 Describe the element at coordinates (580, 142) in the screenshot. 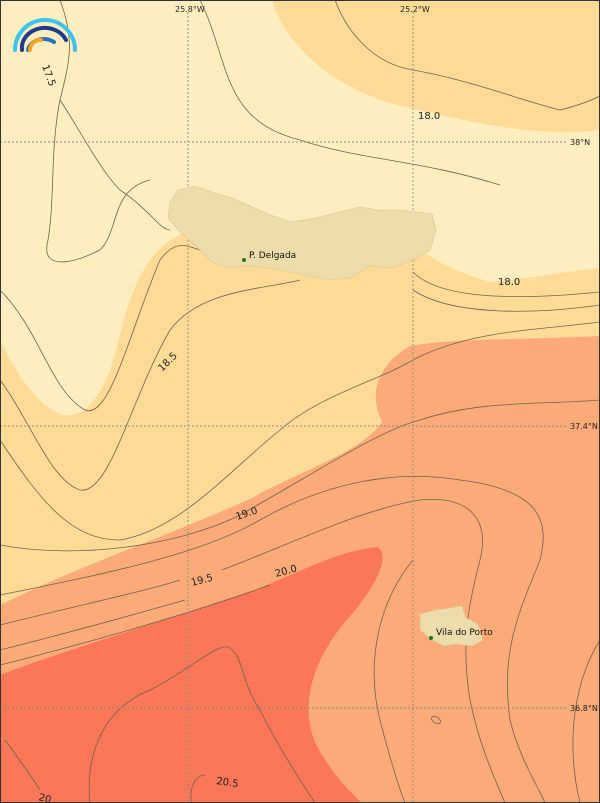

I see `lat-label: 38°N` at that location.